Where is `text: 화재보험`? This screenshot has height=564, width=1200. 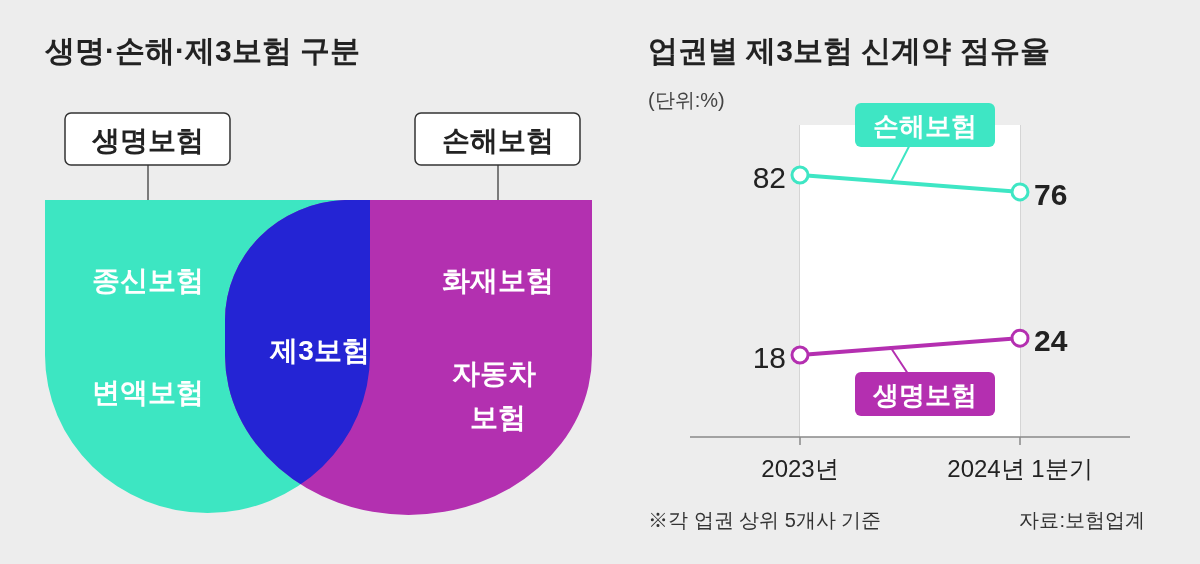 text: 화재보험 is located at coordinates (498, 281).